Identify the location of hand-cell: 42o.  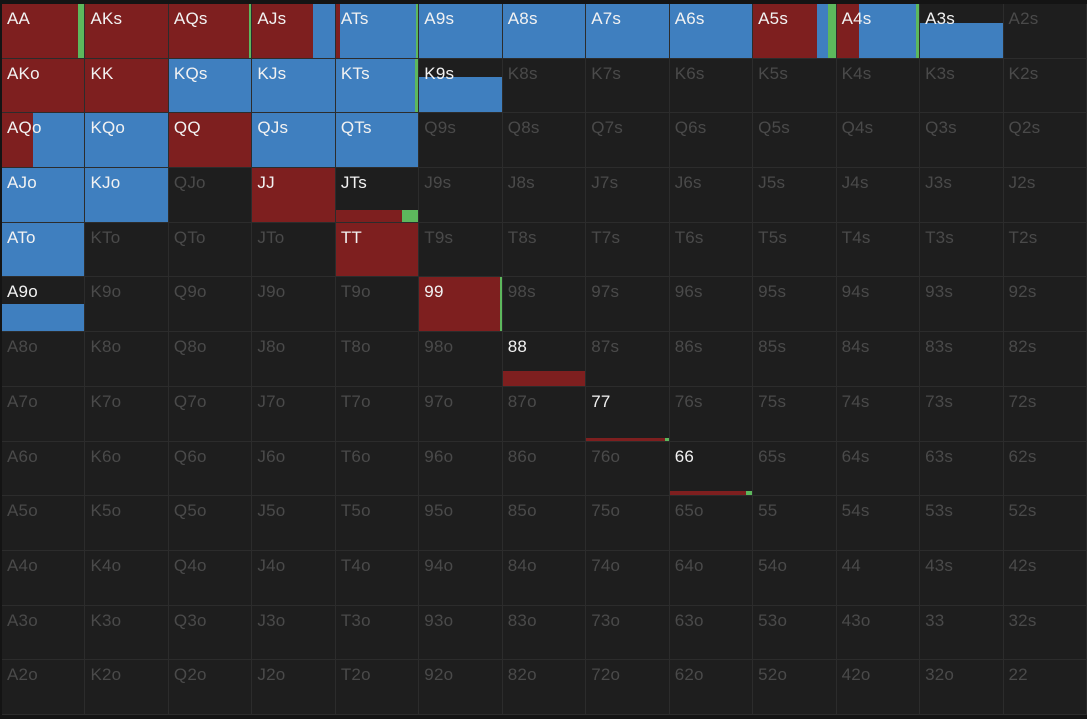
(878, 687).